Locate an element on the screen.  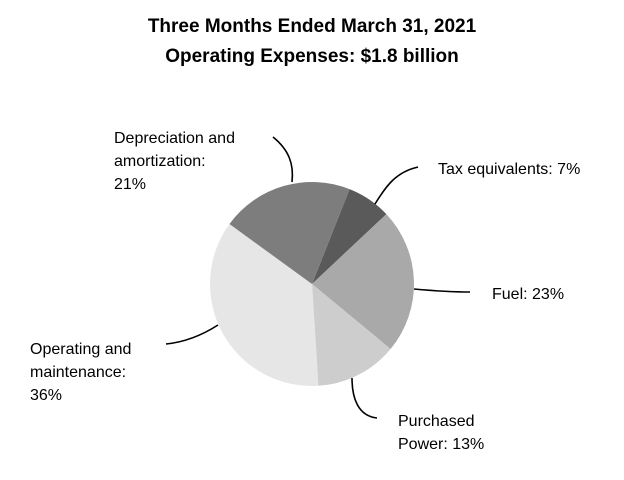
slice-label-line: Purchased is located at coordinates (436, 421).